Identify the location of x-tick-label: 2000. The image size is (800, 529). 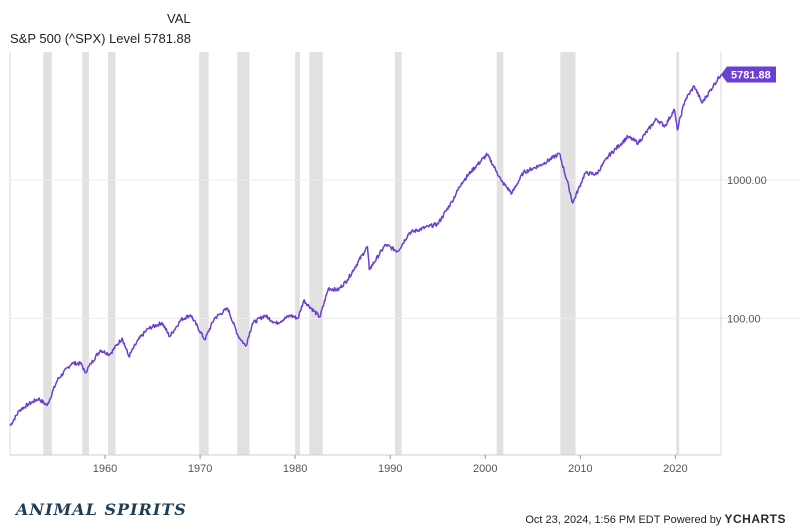
(485, 469).